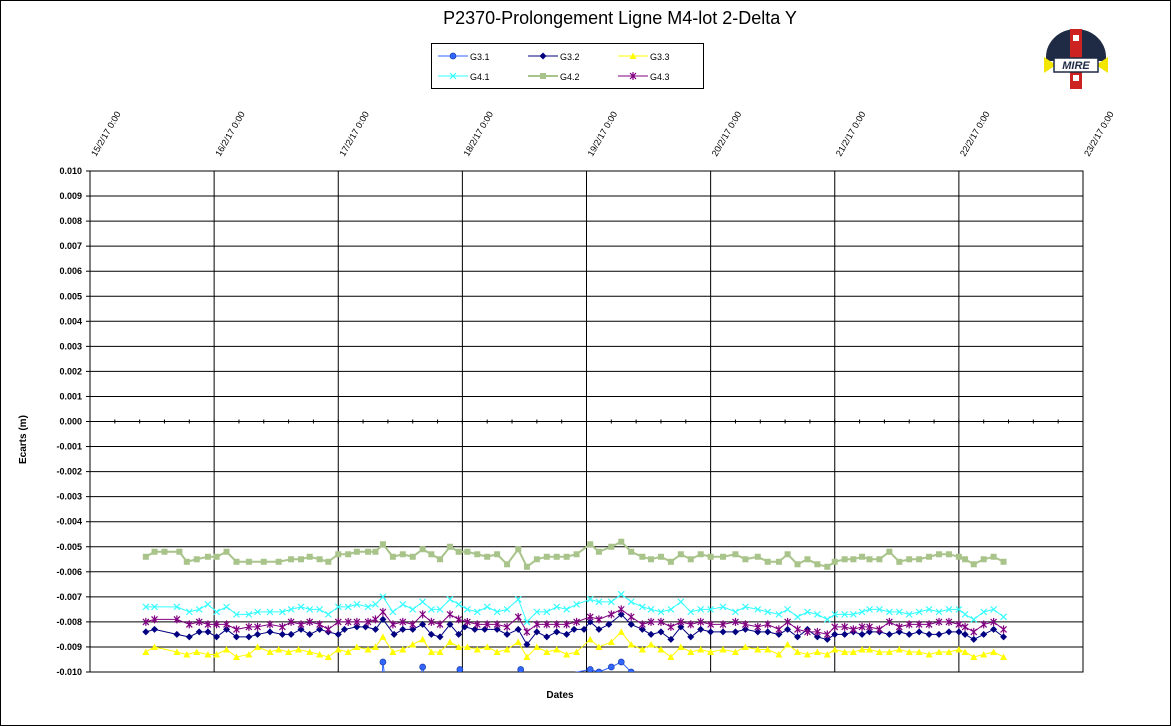 The image size is (1171, 726). I want to click on y-tick-label: -0.002, so click(69, 472).